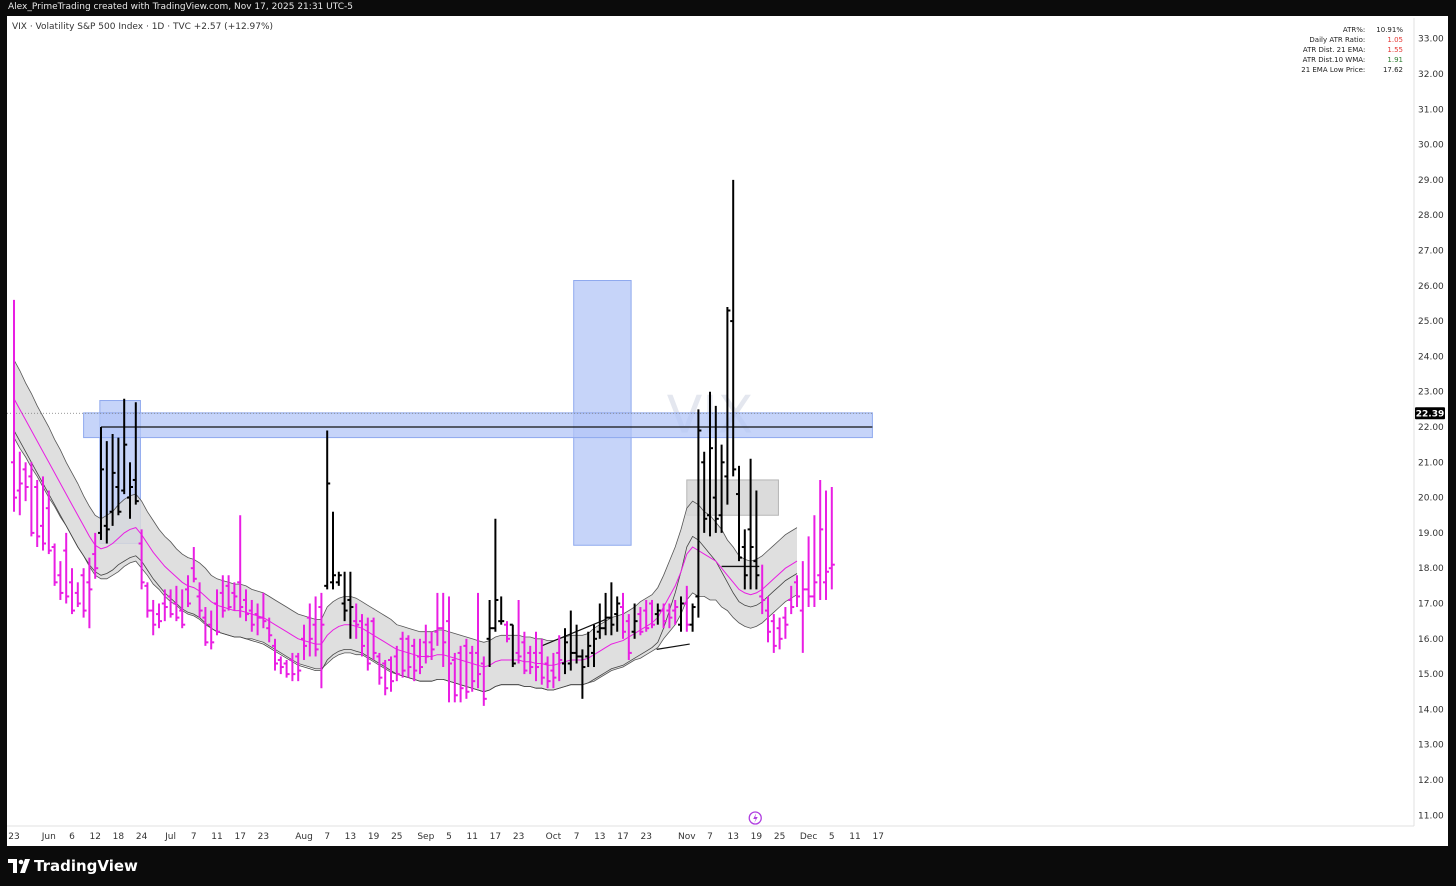 This screenshot has width=1456, height=886. What do you see at coordinates (73, 866) in the screenshot?
I see `tradingview-logo: TradingView` at bounding box center [73, 866].